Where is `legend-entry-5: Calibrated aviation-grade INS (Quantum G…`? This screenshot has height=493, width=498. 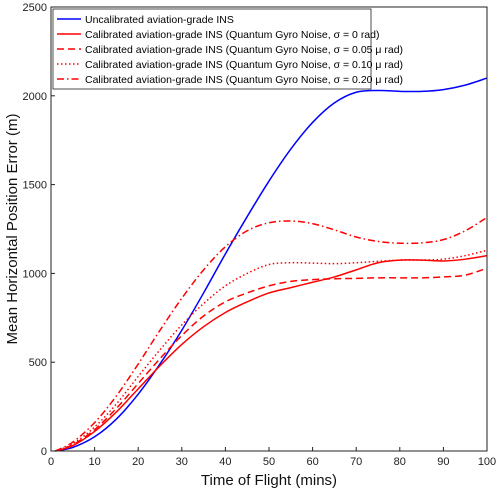 legend-entry-5: Calibrated aviation-grade INS (Quantum G… is located at coordinates (244, 80).